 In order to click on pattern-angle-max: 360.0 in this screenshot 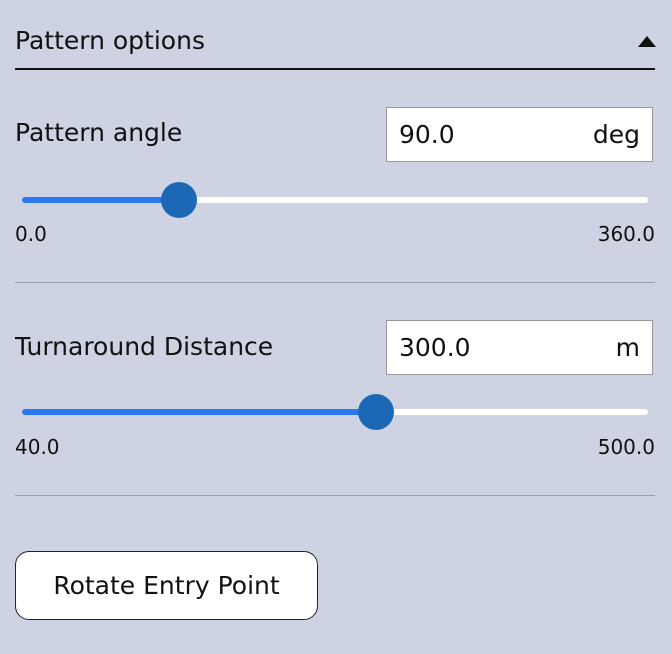, I will do `click(626, 234)`.